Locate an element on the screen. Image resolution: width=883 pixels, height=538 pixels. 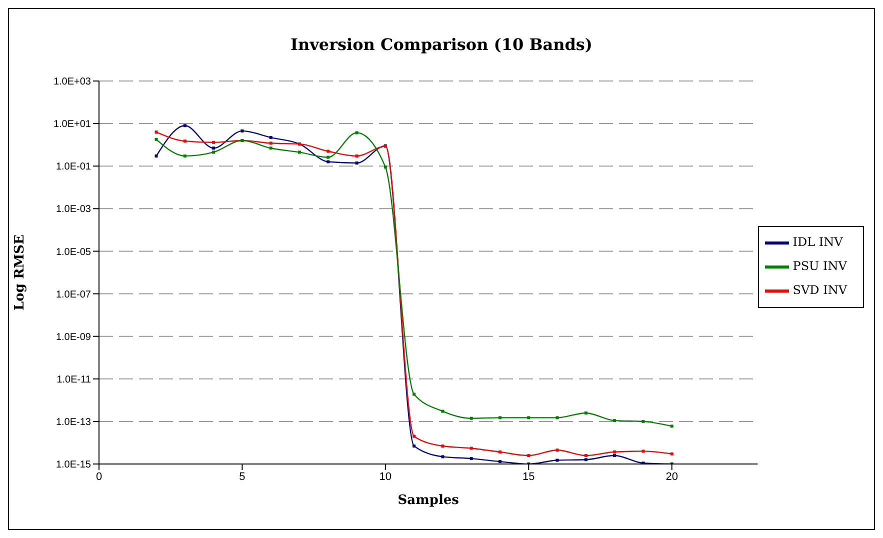
y-tick-label: 1.0E-13 is located at coordinates (74, 422).